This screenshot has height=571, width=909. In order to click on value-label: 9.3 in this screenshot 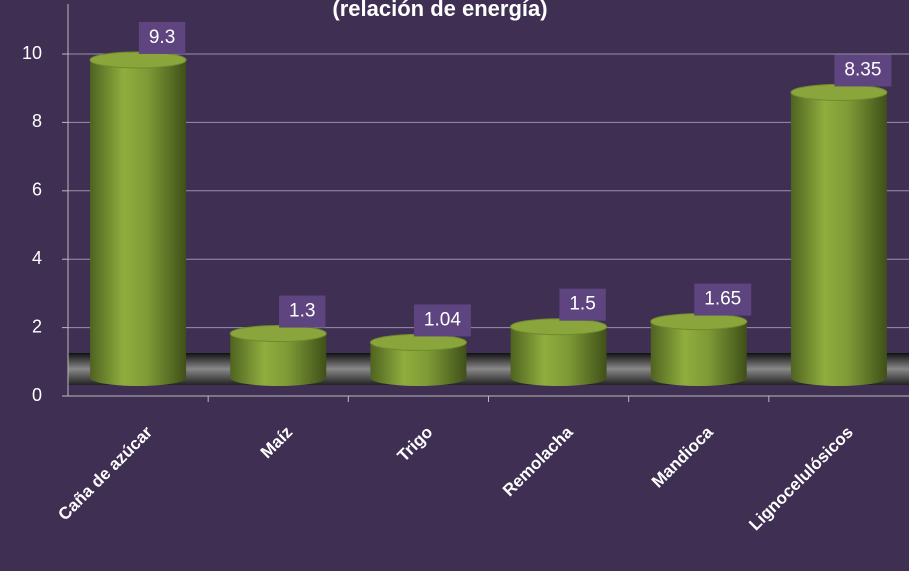, I will do `click(162, 37)`.